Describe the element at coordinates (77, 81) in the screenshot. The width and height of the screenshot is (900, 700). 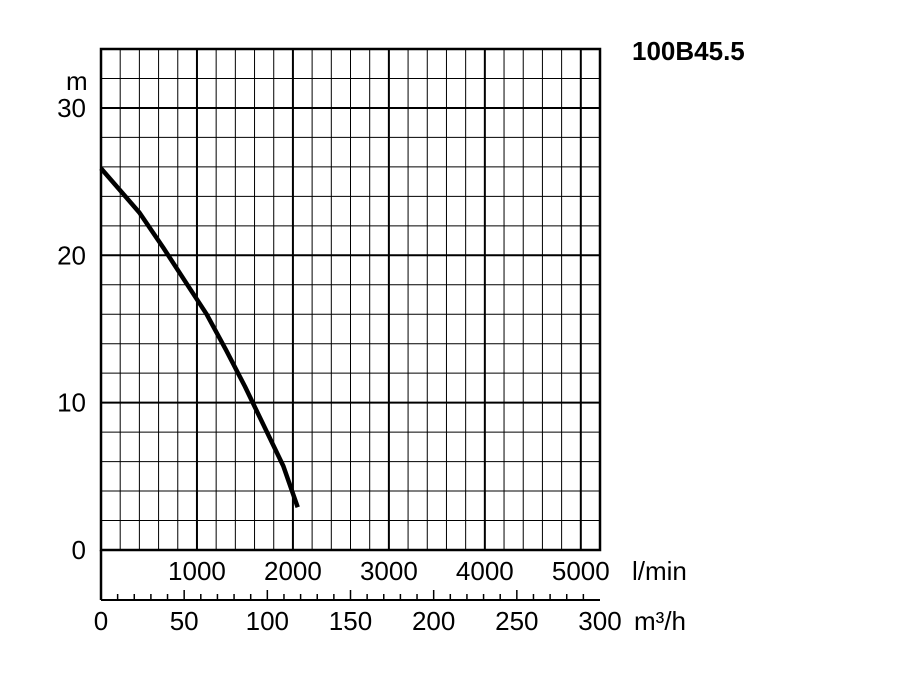
I see `y-unit-label: m` at that location.